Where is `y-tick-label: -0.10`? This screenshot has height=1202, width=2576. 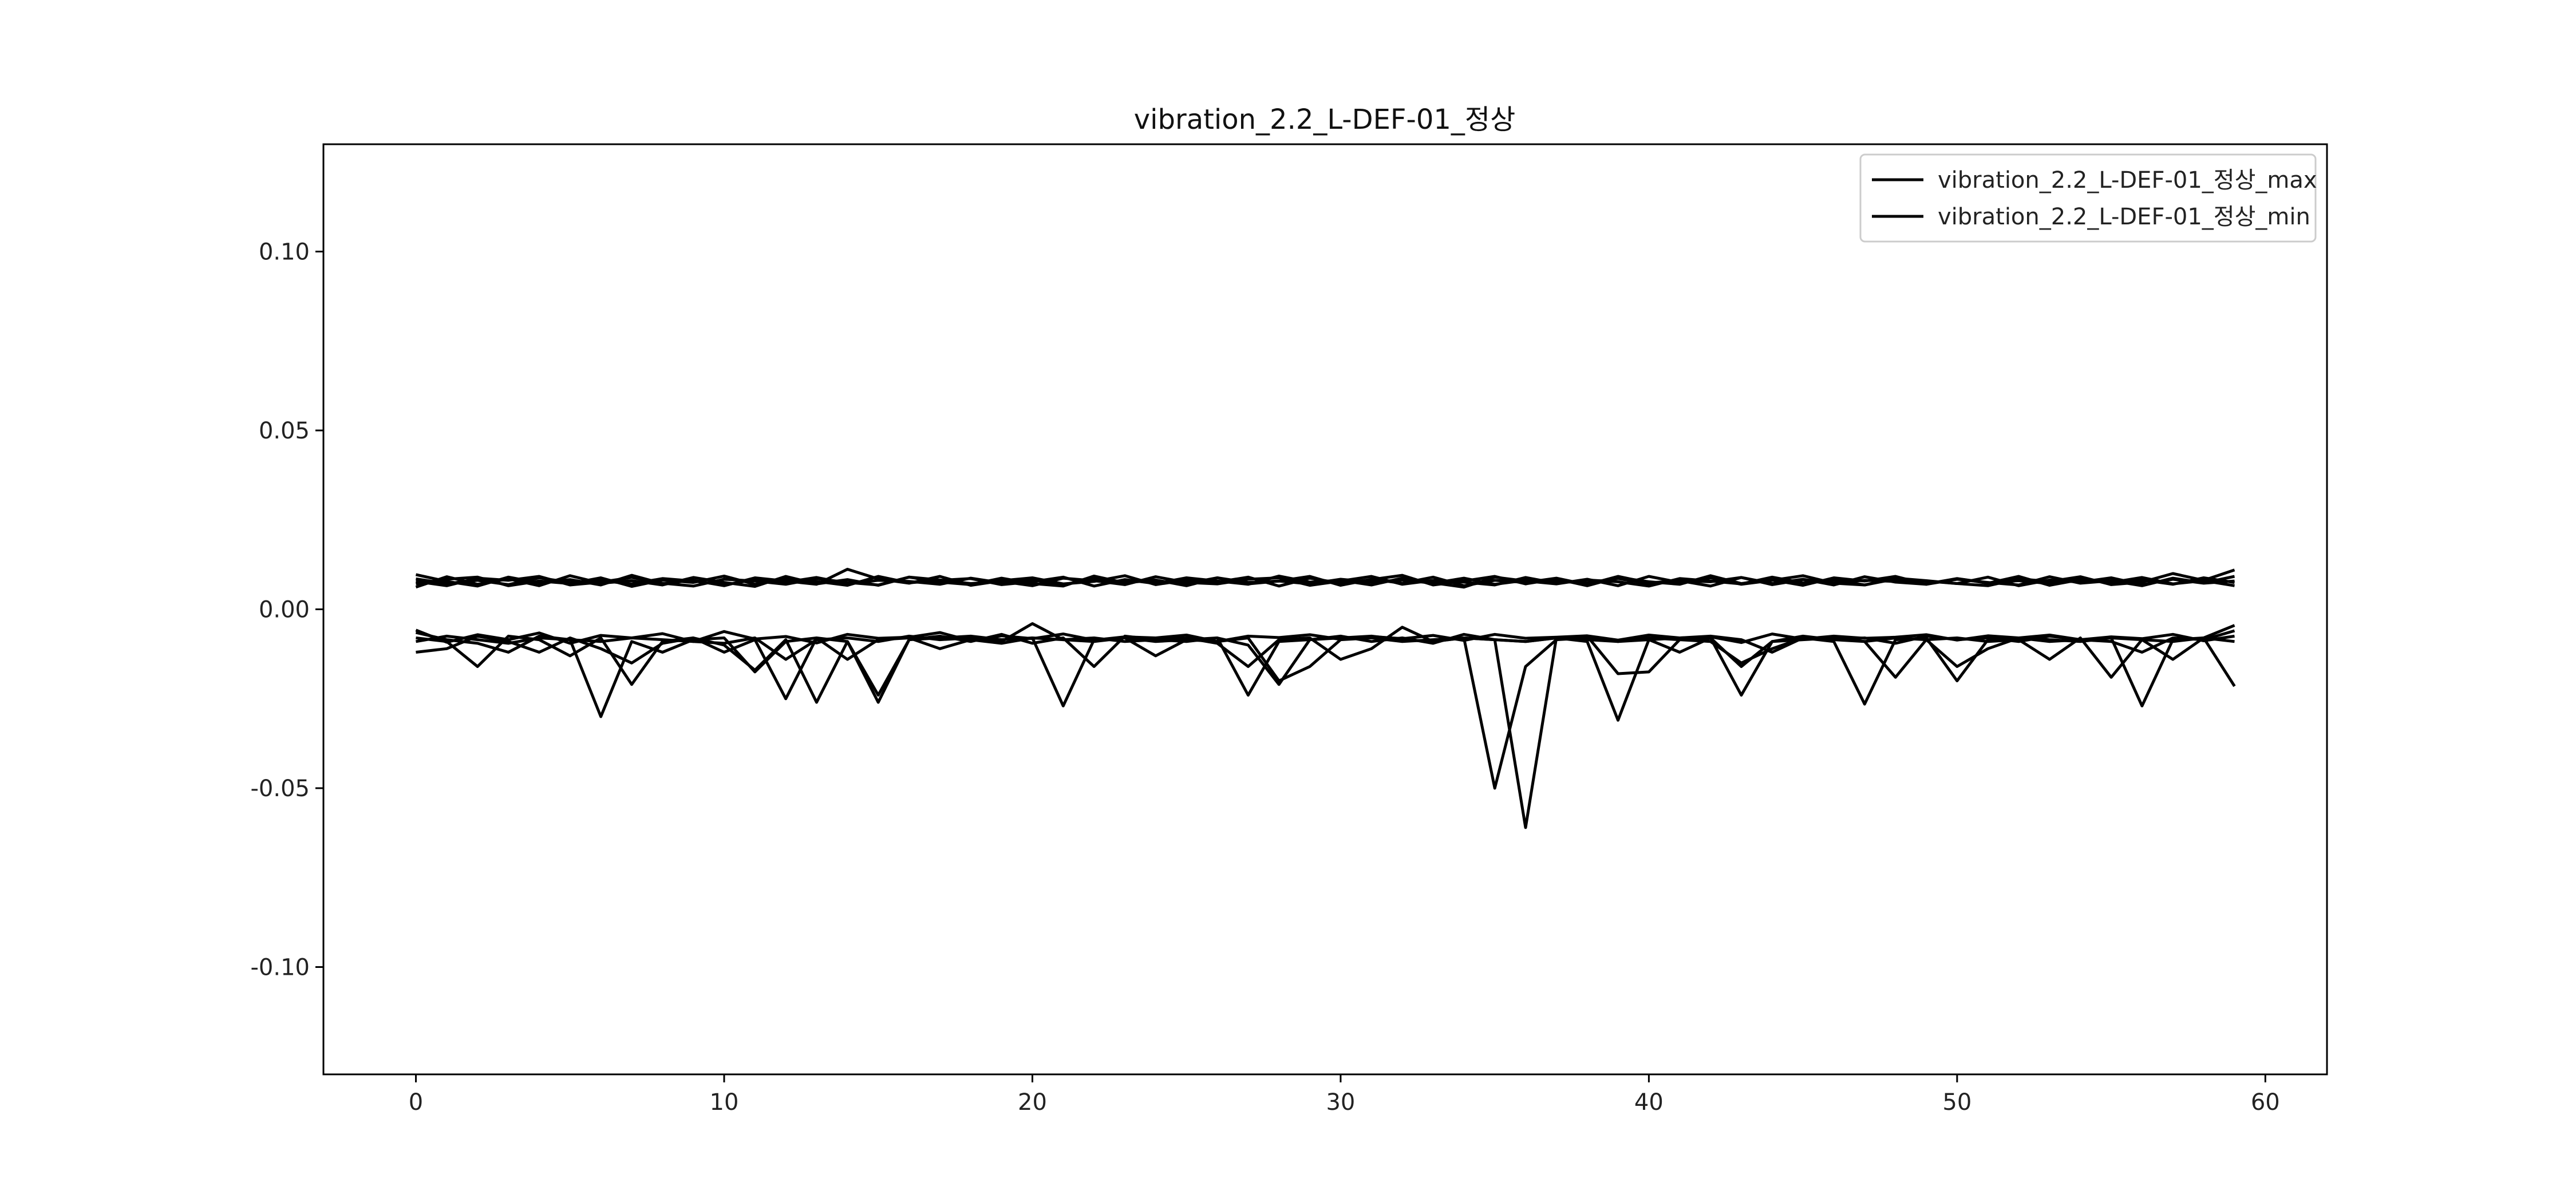
y-tick-label: -0.10 is located at coordinates (280, 968).